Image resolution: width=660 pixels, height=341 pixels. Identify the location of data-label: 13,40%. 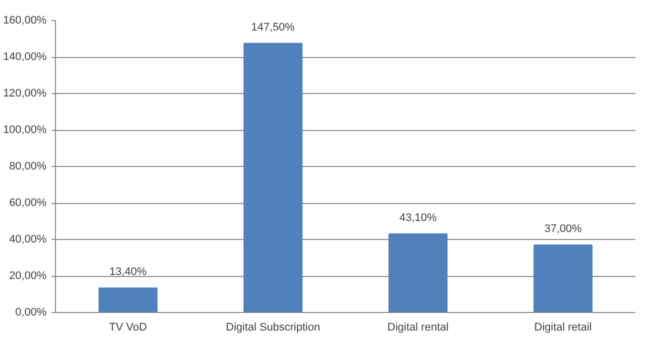
(128, 272).